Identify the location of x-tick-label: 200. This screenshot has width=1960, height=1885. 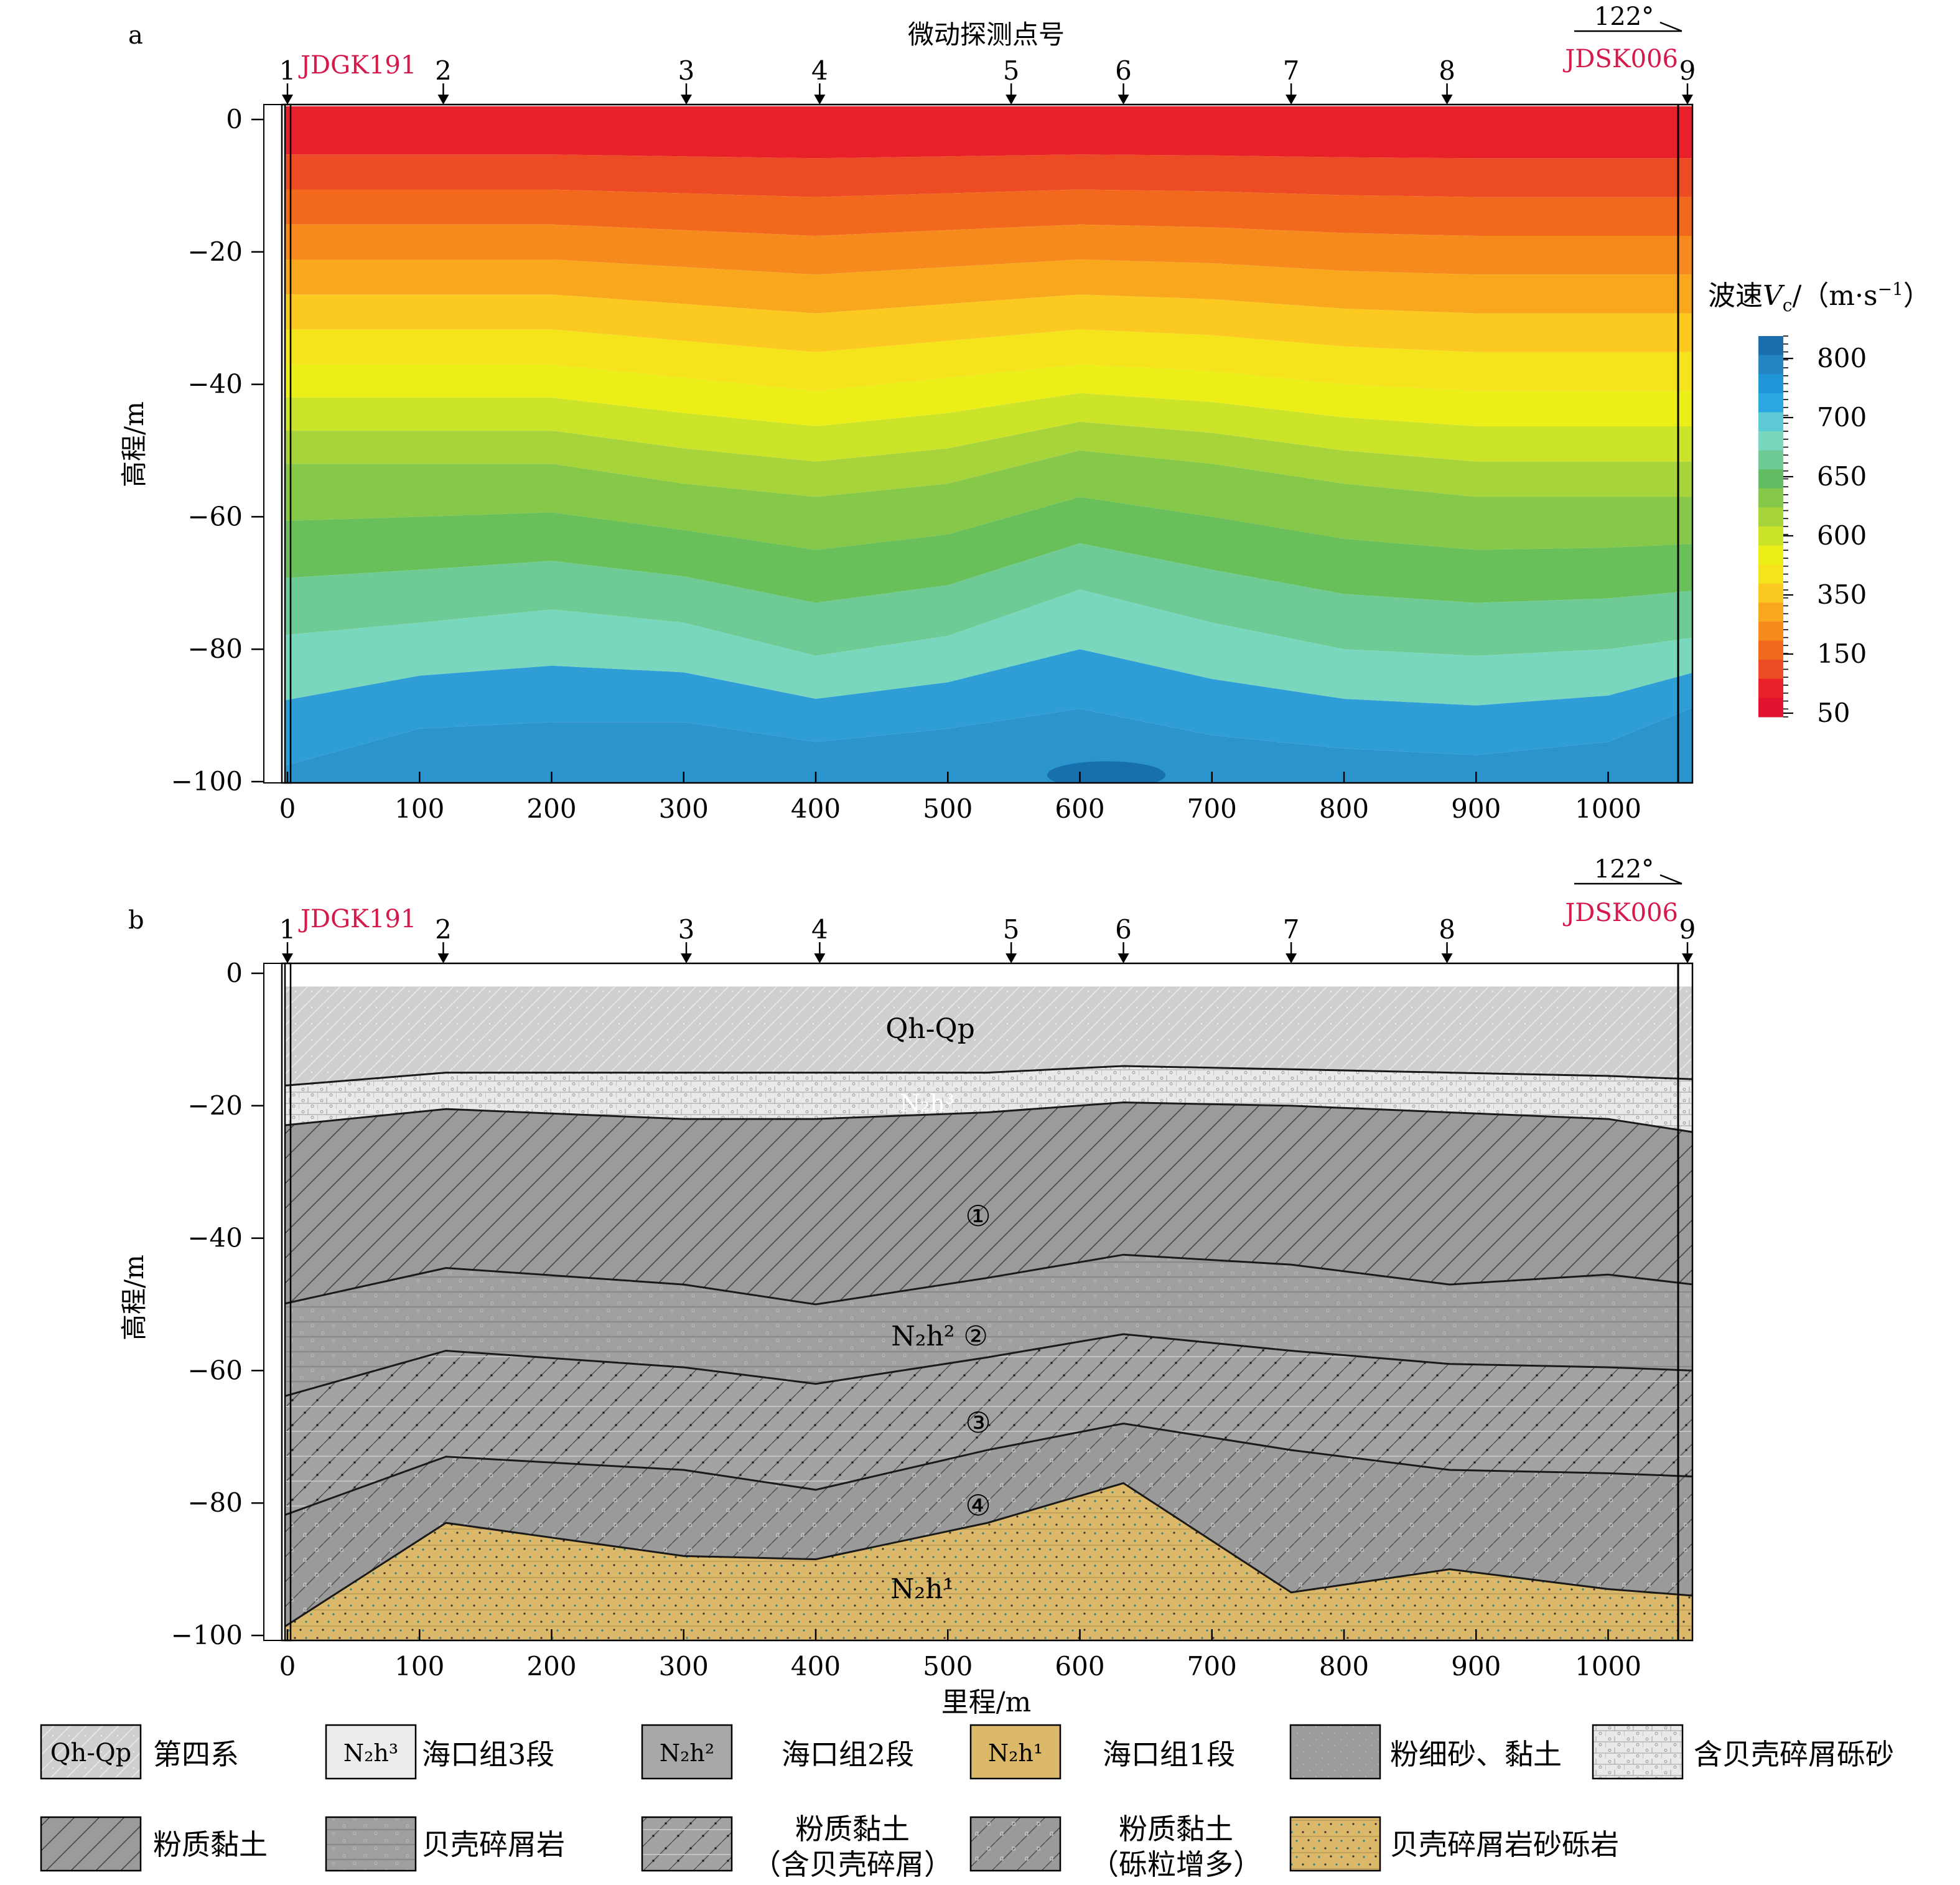
(551, 809).